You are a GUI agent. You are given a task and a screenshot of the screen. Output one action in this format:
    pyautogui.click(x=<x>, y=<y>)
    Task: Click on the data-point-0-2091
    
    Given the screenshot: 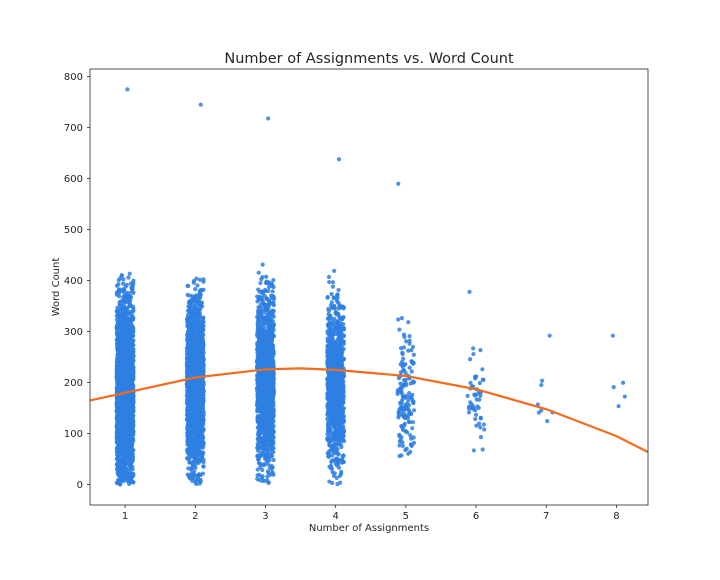 What is the action you would take?
    pyautogui.click(x=123, y=283)
    